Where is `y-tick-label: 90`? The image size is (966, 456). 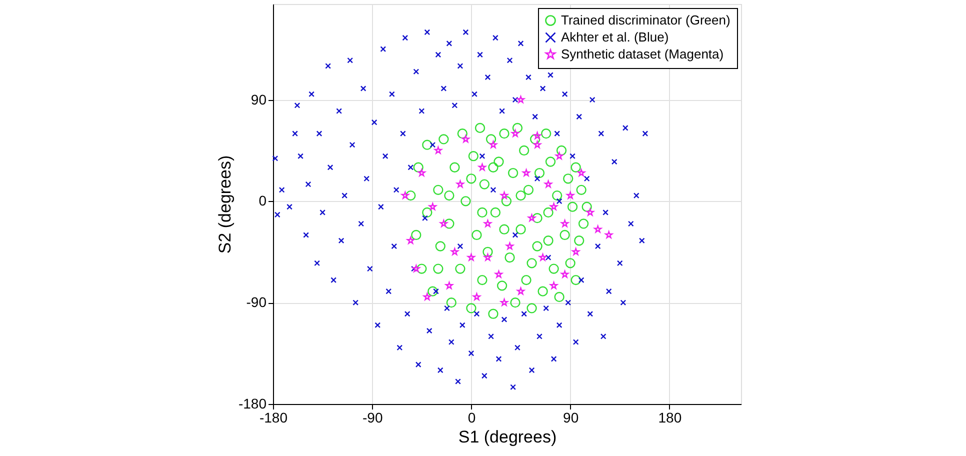 y-tick-label: 90 is located at coordinates (258, 99).